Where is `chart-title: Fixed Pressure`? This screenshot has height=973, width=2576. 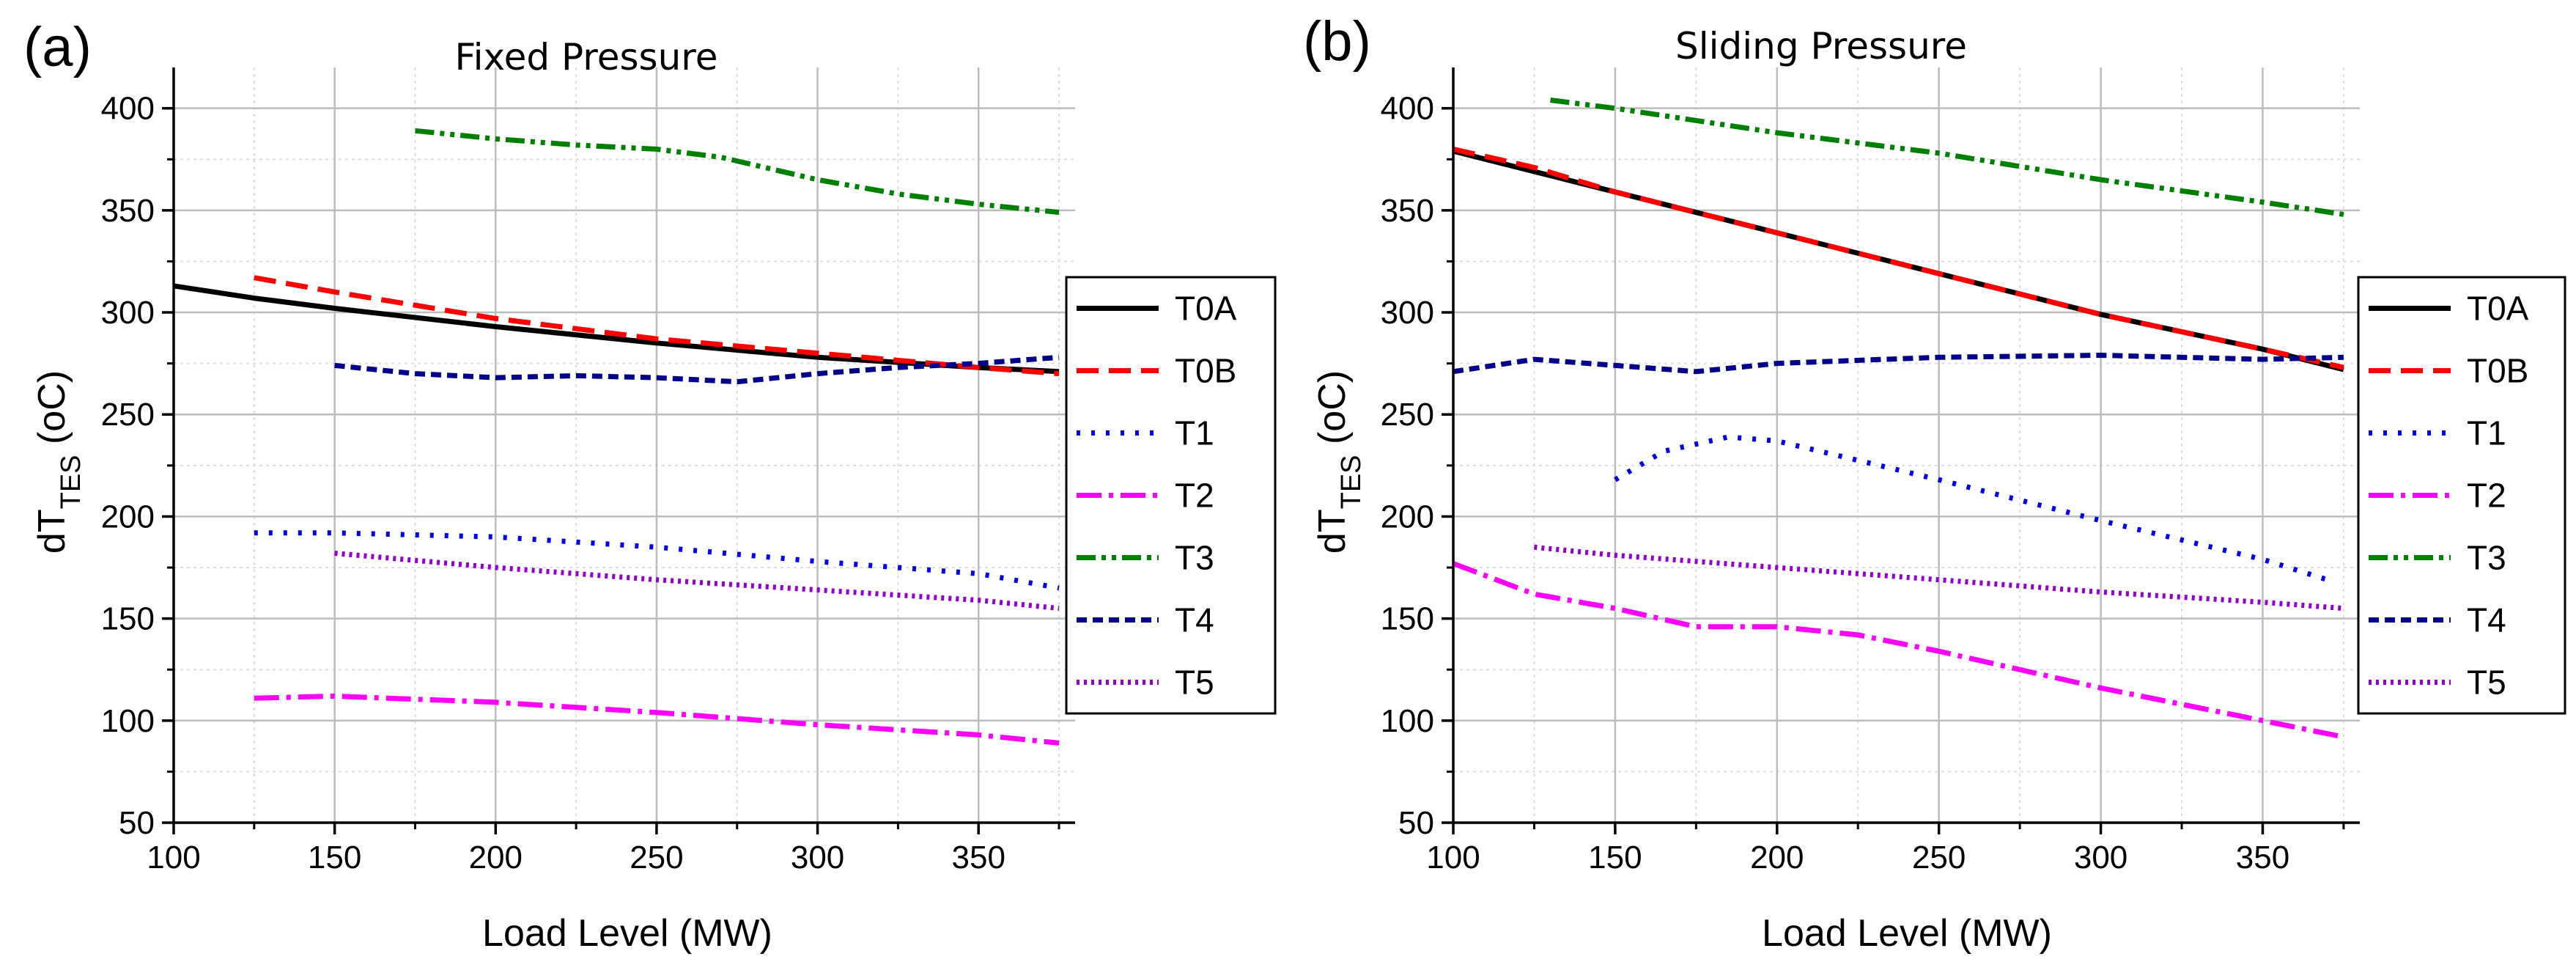 chart-title: Fixed Pressure is located at coordinates (586, 57).